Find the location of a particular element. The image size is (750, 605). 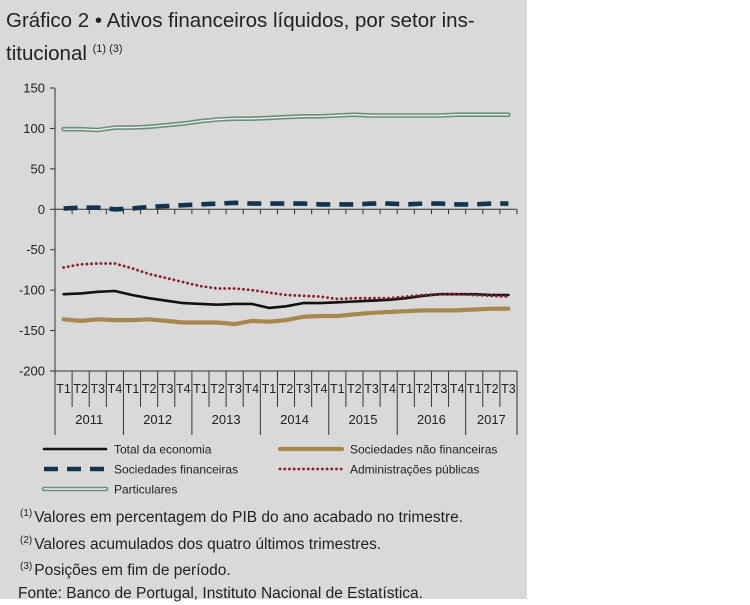

legend-label-ap: Administrações públicas is located at coordinates (414, 470).